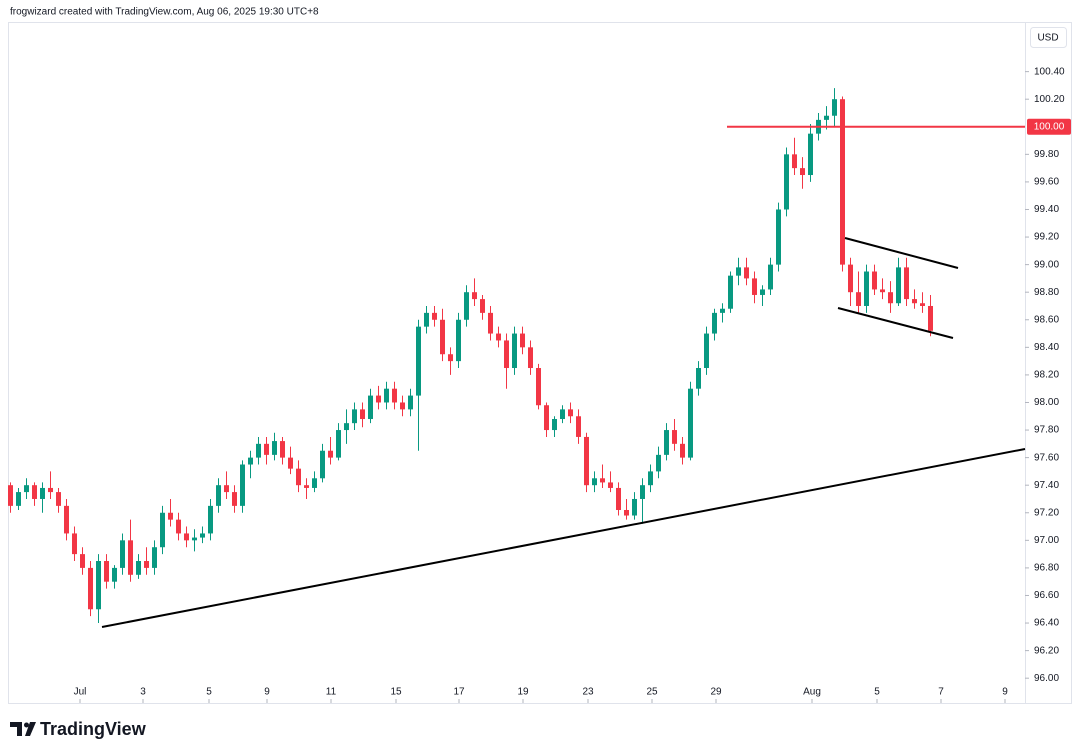  Describe the element at coordinates (1046, 485) in the screenshot. I see `y-tick-label: 97.40` at that location.